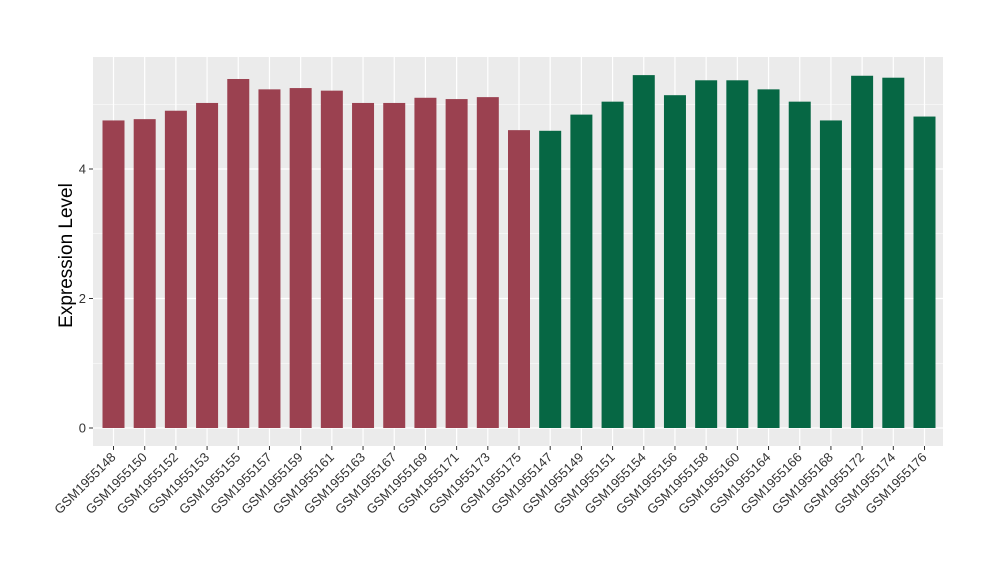 This screenshot has width=1000, height=580. I want to click on bar-GSM1955154, so click(643, 252).